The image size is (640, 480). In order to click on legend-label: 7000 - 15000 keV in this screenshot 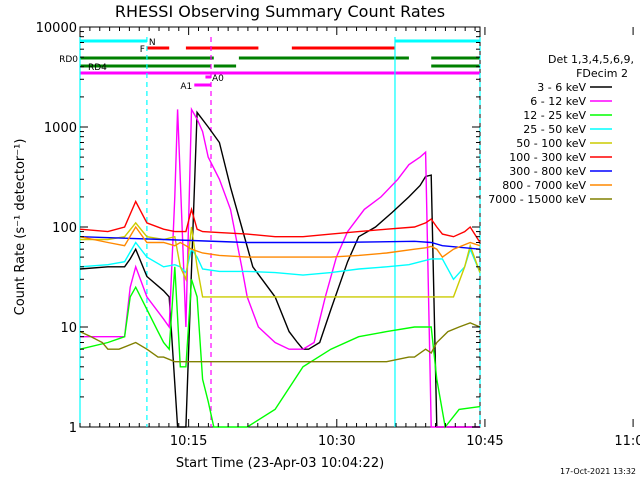, I will do `click(537, 199)`.